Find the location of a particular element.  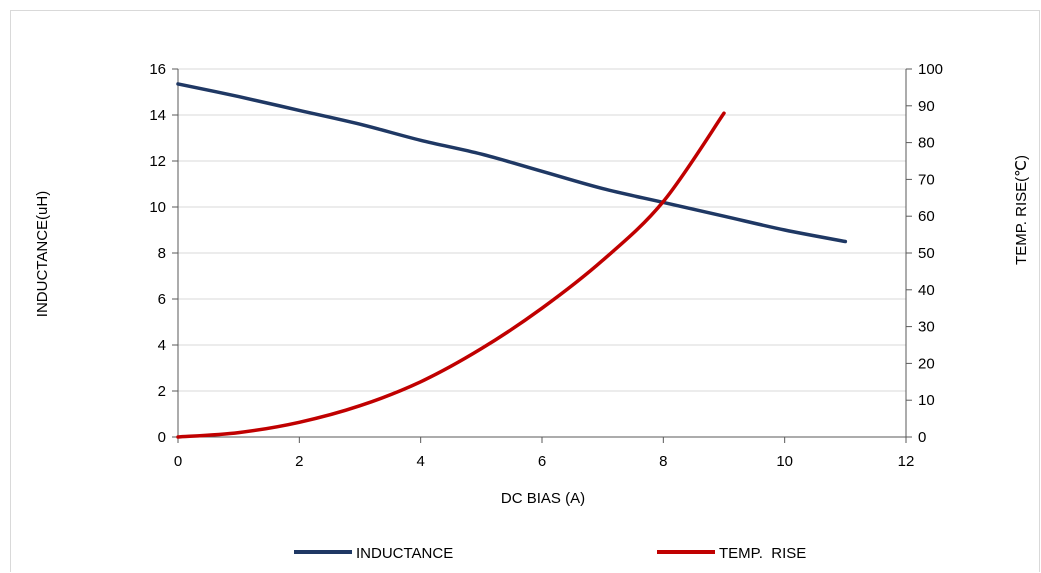

legend: INDUCTANCE TEMP. RISE is located at coordinates (550, 553).